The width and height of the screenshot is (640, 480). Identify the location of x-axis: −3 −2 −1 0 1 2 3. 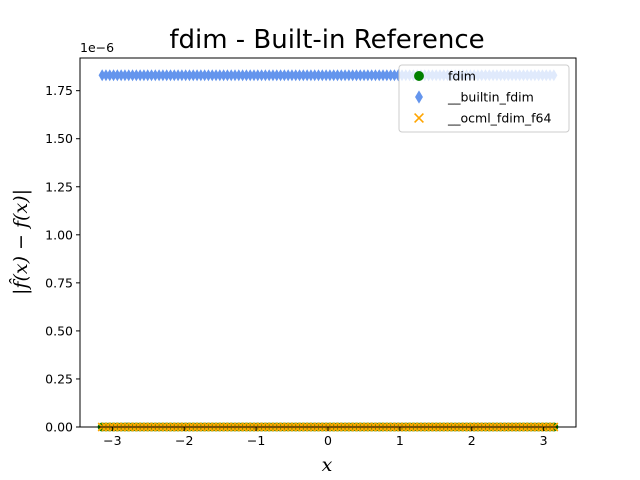
(325, 437).